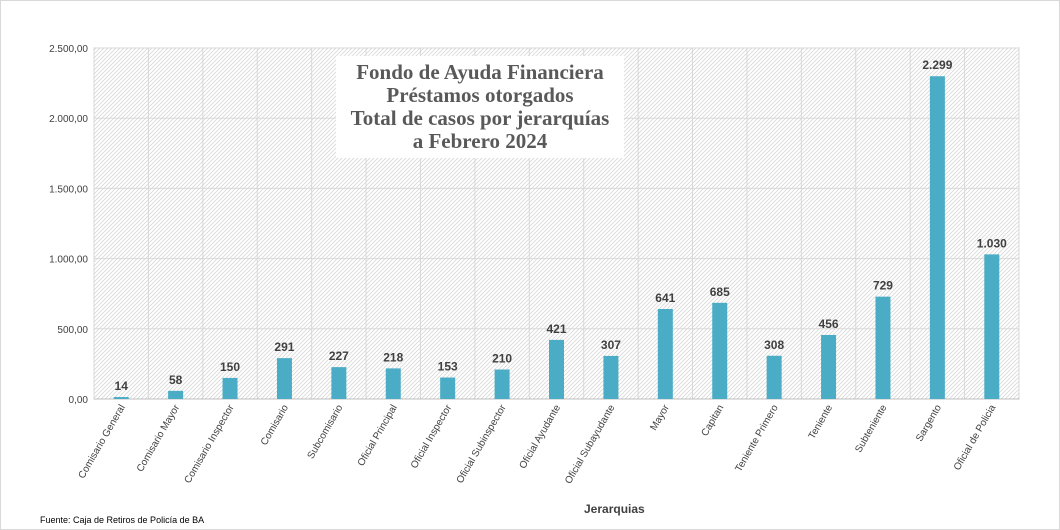 This screenshot has height=530, width=1060. I want to click on y-tick-label: 1.500,00, so click(68, 189).